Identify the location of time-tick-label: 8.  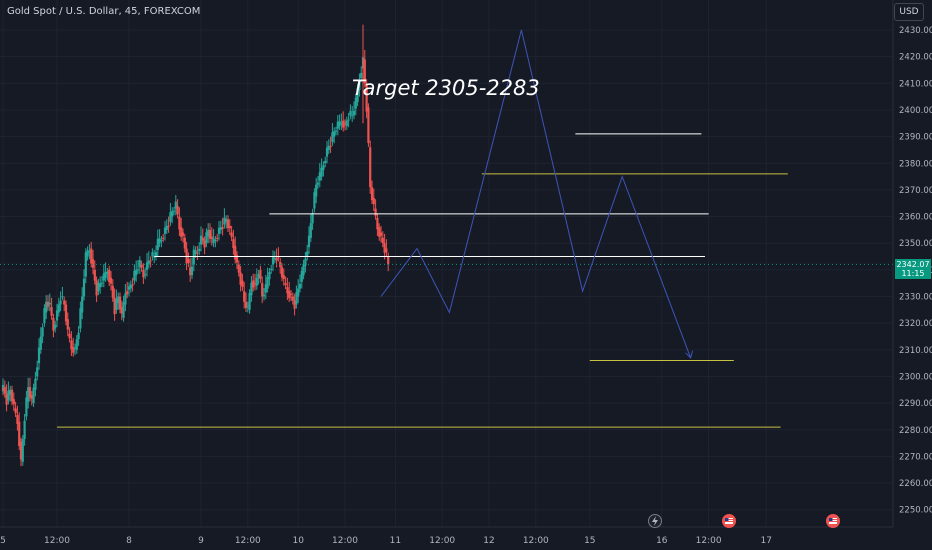
(129, 541).